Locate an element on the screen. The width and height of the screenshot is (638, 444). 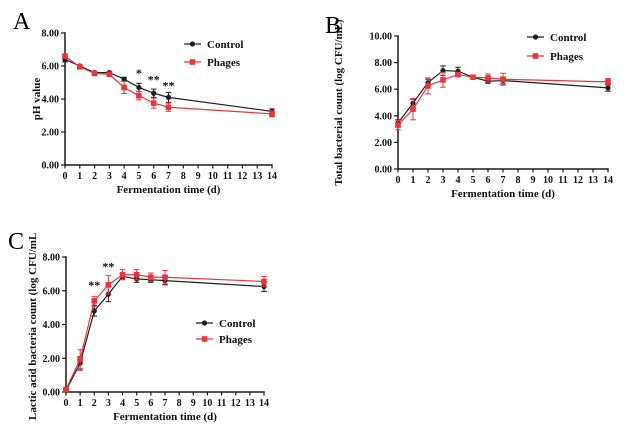
y-tick-label: 8.00 is located at coordinates (384, 63).